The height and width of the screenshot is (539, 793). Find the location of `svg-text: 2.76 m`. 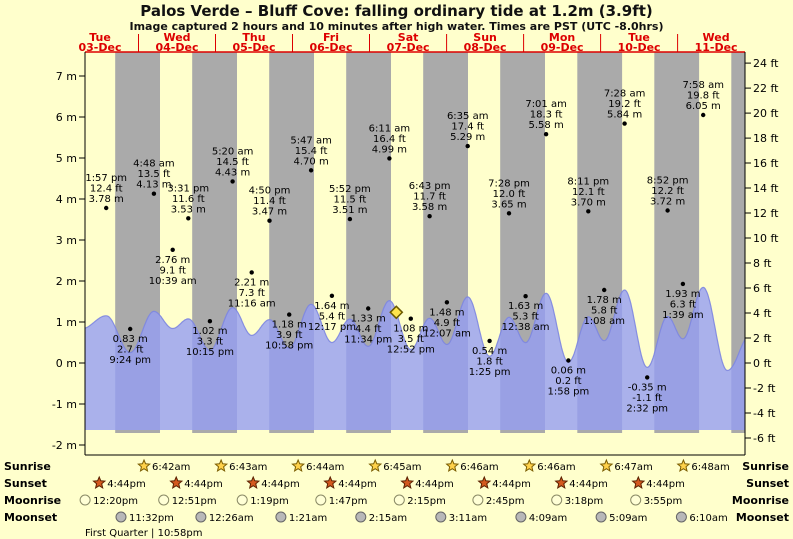

svg-text: 2.76 m is located at coordinates (172, 260).